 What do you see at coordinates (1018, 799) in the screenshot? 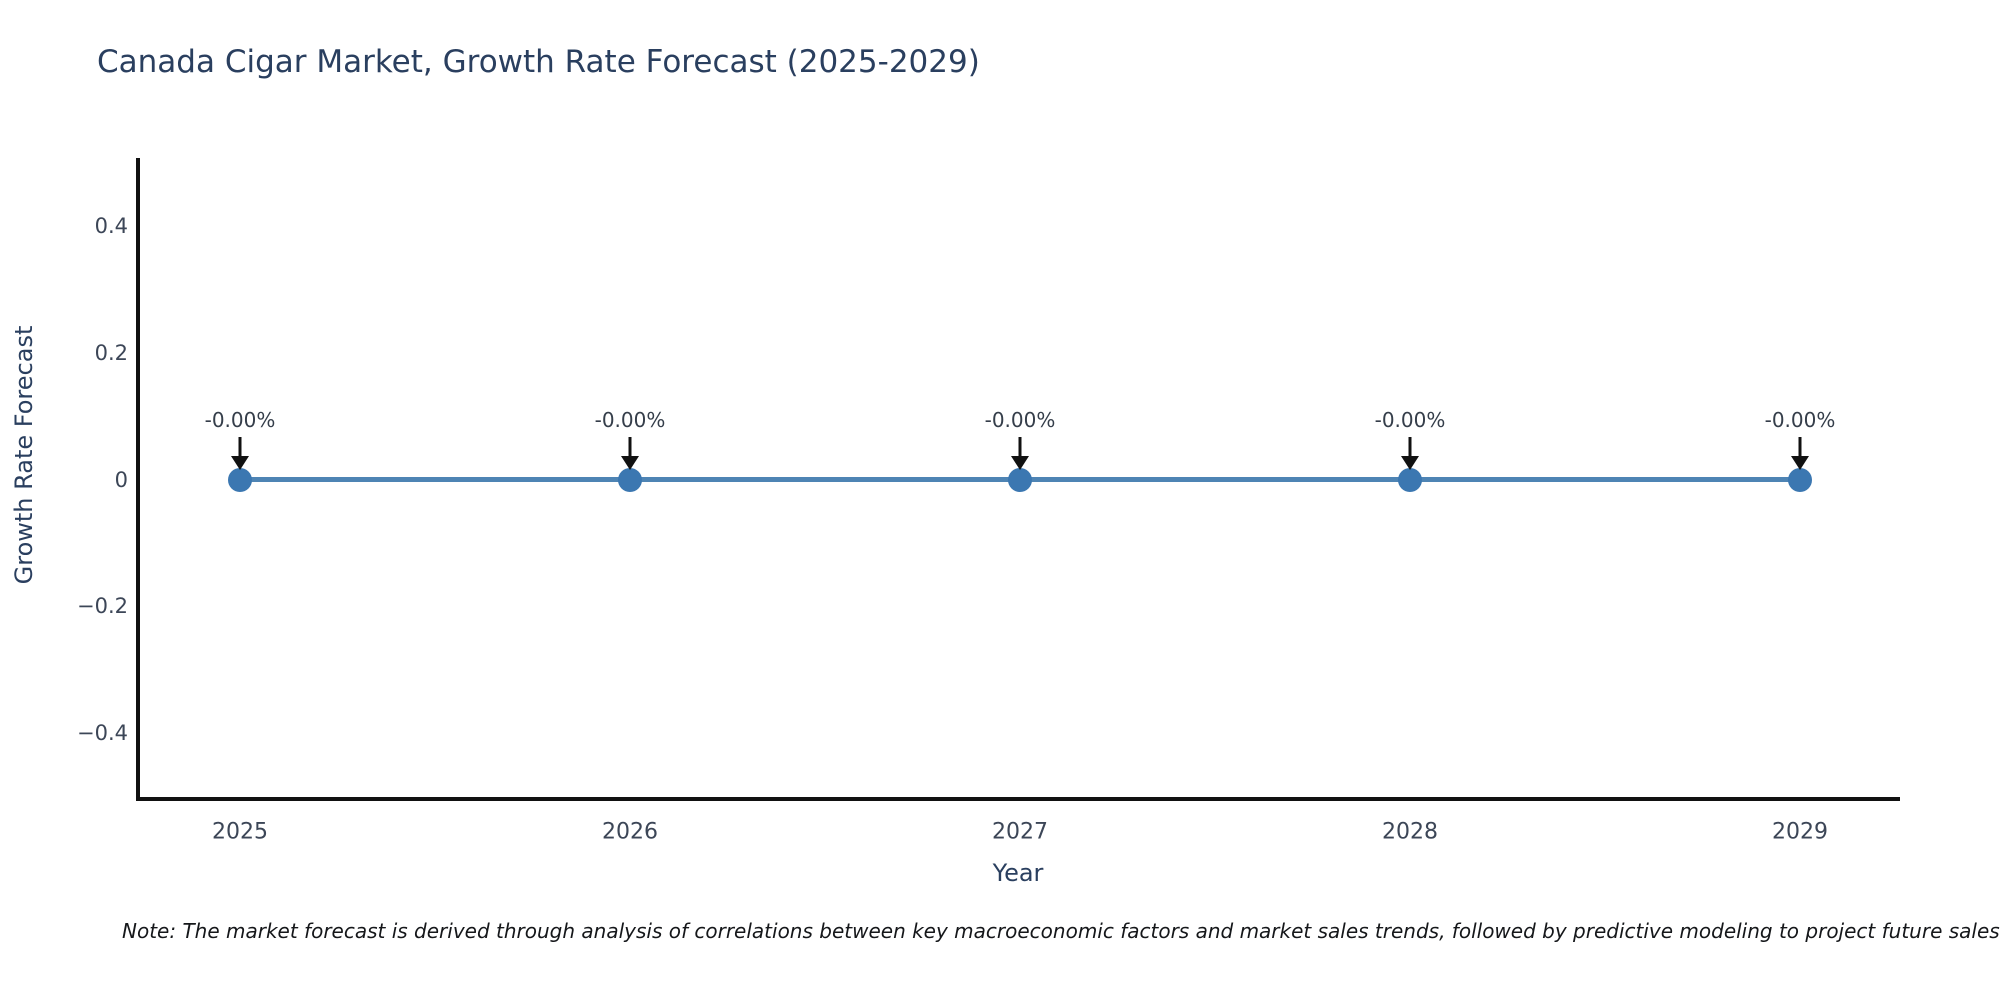
I see `x-axis-line` at bounding box center [1018, 799].